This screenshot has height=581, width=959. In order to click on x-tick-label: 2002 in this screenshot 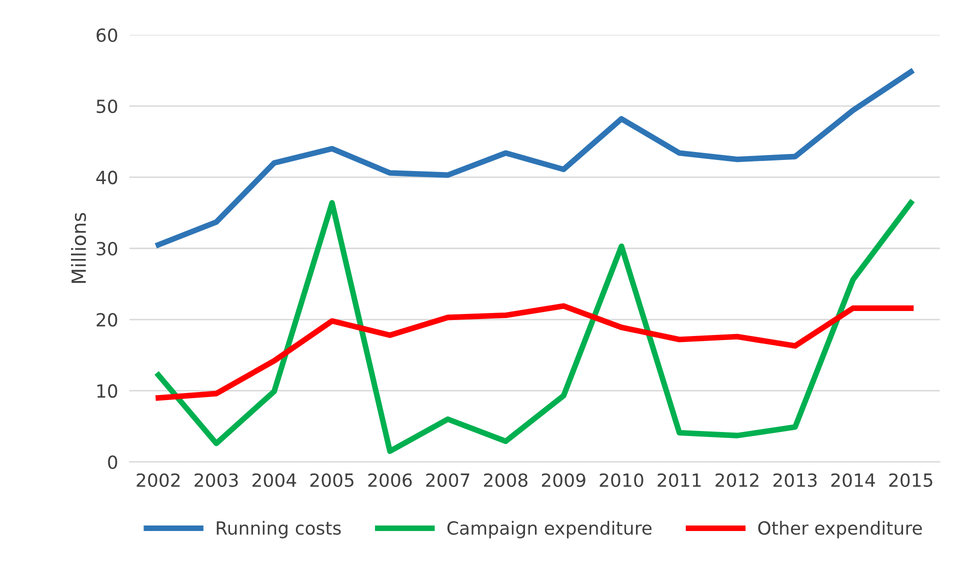, I will do `click(158, 480)`.